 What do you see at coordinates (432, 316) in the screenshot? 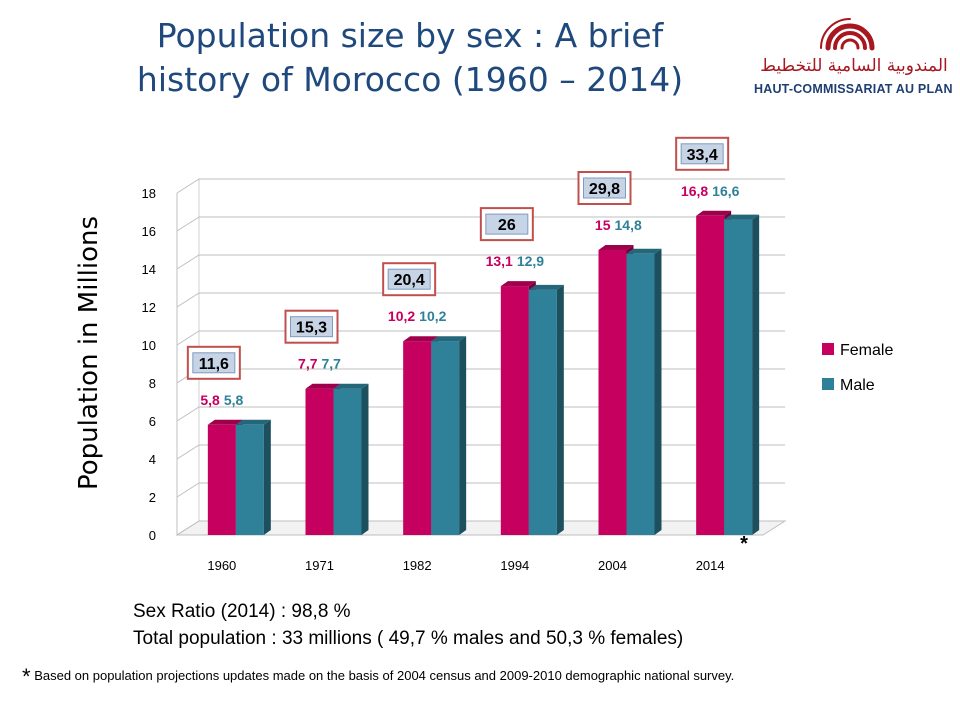
I see `male-data-label: 10,2` at bounding box center [432, 316].